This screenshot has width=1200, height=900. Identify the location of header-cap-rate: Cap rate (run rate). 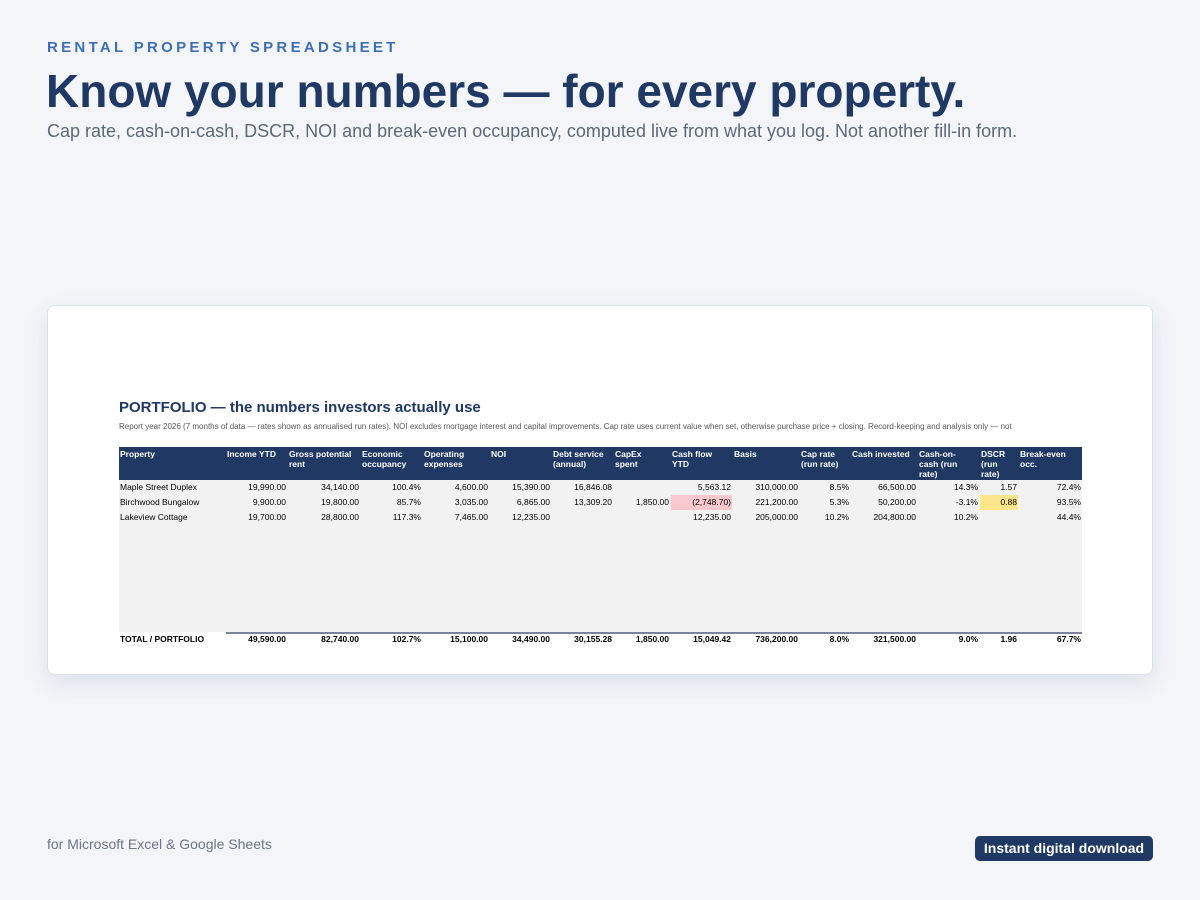
(820, 459).